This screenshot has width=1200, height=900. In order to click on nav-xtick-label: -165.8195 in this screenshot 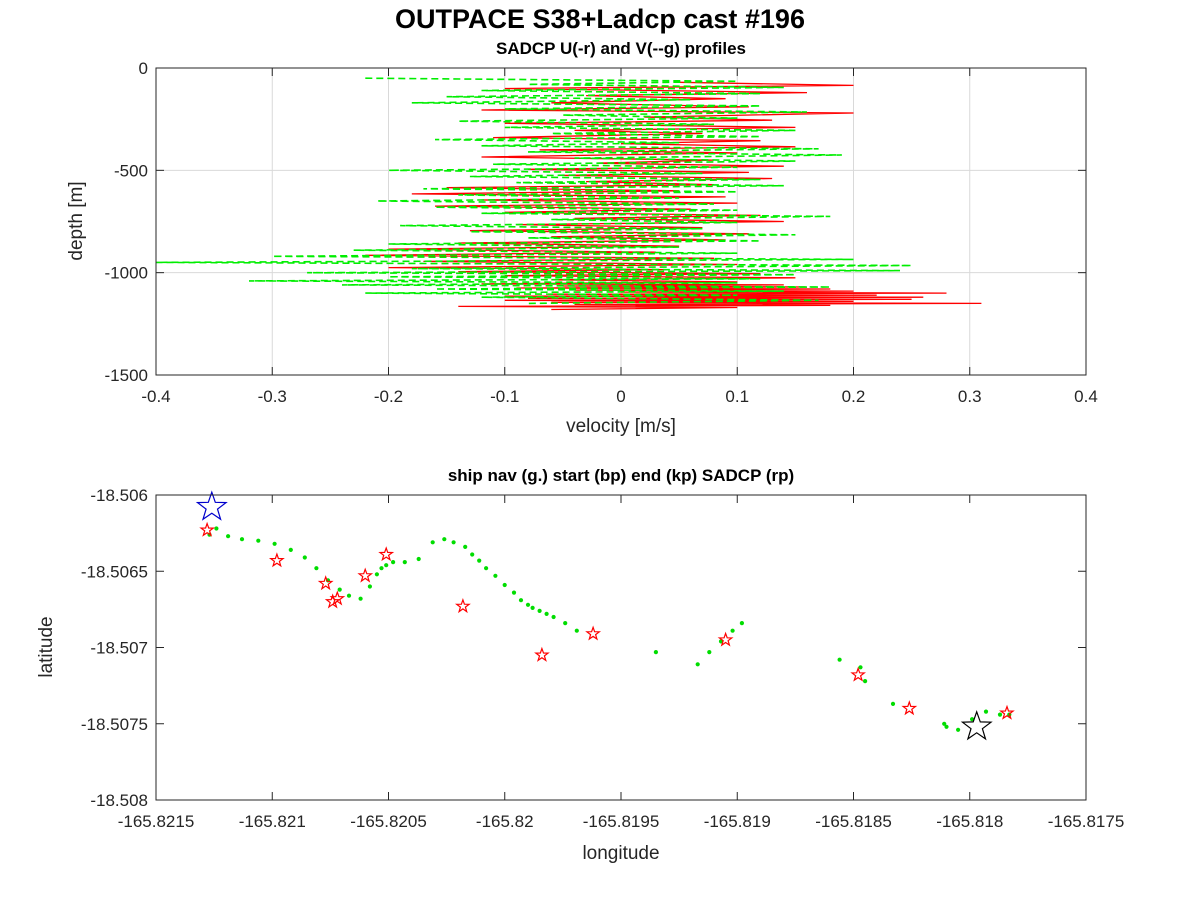, I will do `click(621, 821)`.